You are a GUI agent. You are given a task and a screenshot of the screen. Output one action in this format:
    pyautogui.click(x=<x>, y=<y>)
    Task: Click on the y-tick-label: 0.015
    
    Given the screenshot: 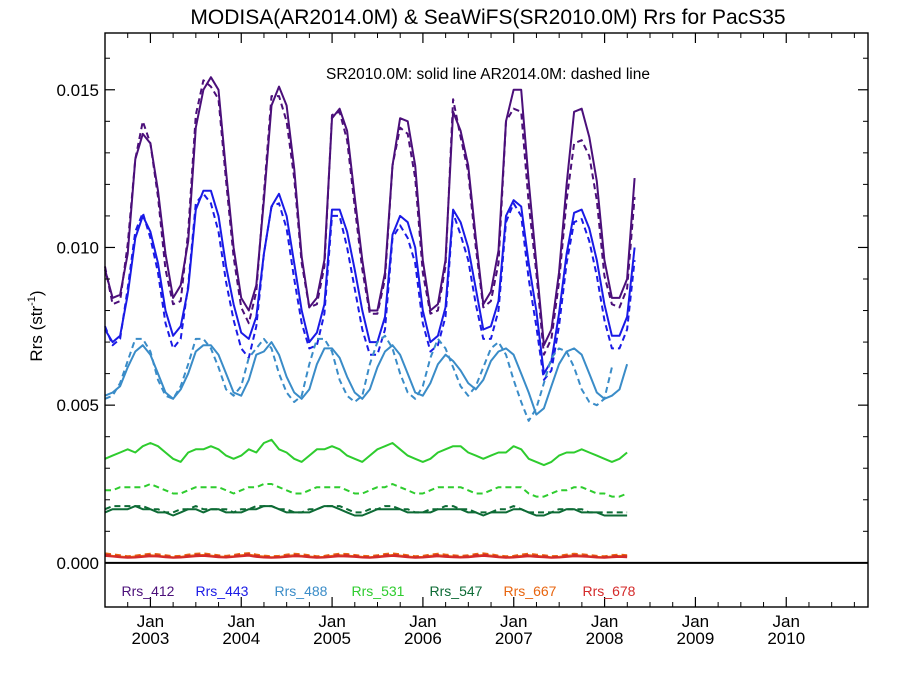 What is the action you would take?
    pyautogui.click(x=77, y=90)
    